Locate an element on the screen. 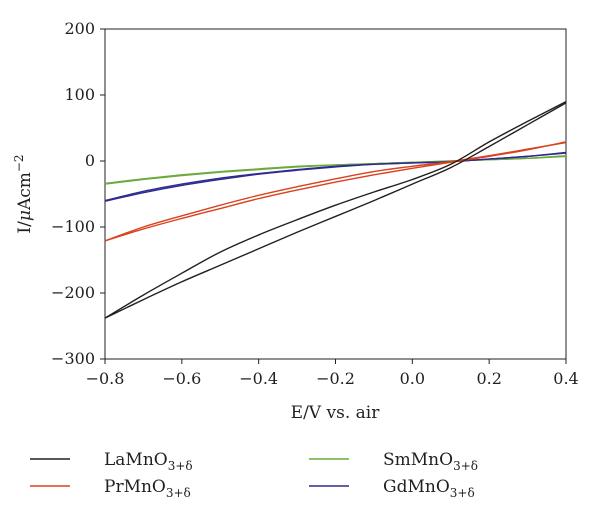 The image size is (600, 514). legend-label-gdmno3-base: GdMnO is located at coordinates (416, 487).